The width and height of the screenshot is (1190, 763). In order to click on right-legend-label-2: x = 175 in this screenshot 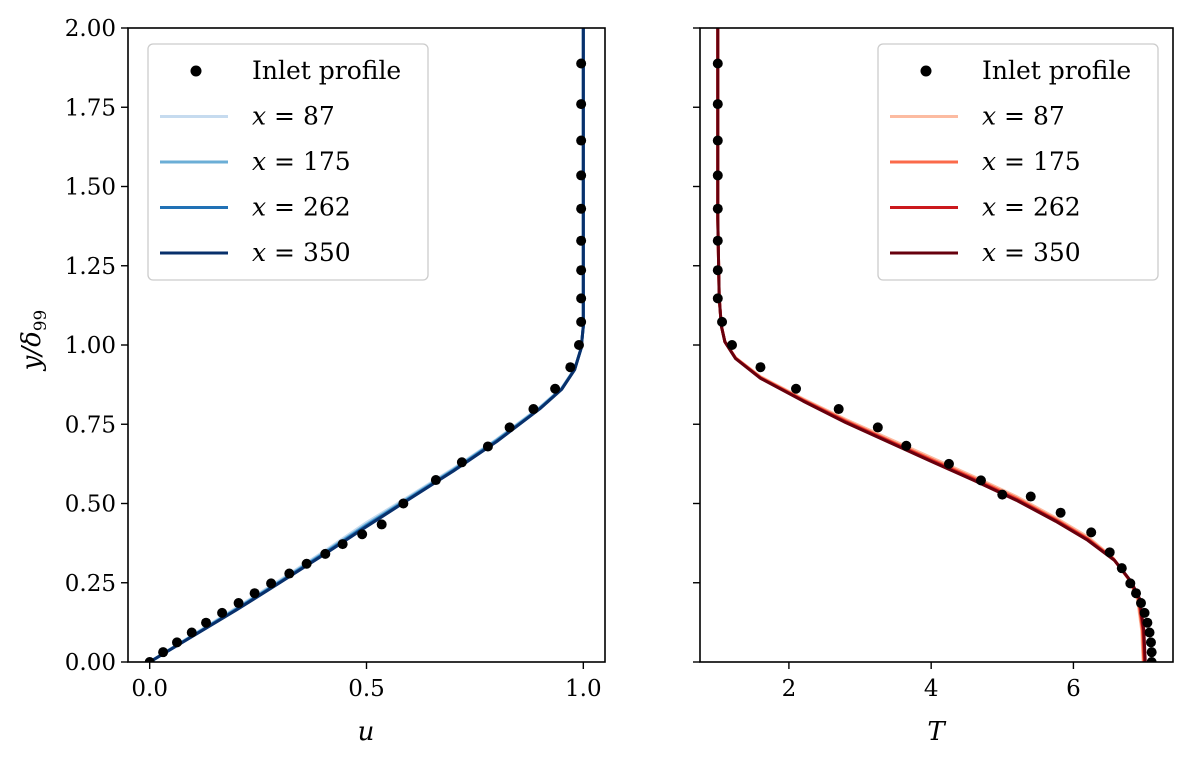, I will do `click(1031, 161)`.